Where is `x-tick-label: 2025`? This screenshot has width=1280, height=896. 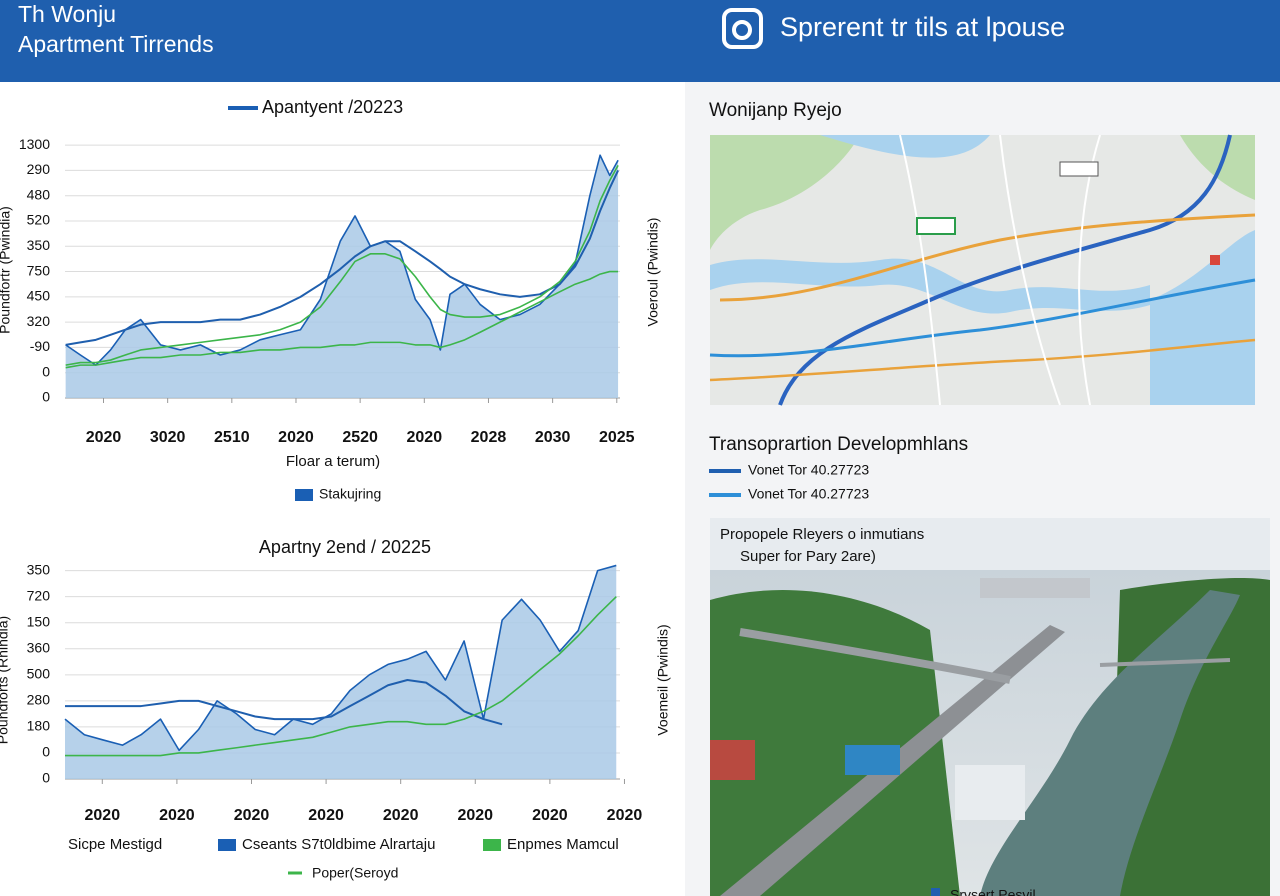
x-tick-label: 2025 is located at coordinates (617, 437).